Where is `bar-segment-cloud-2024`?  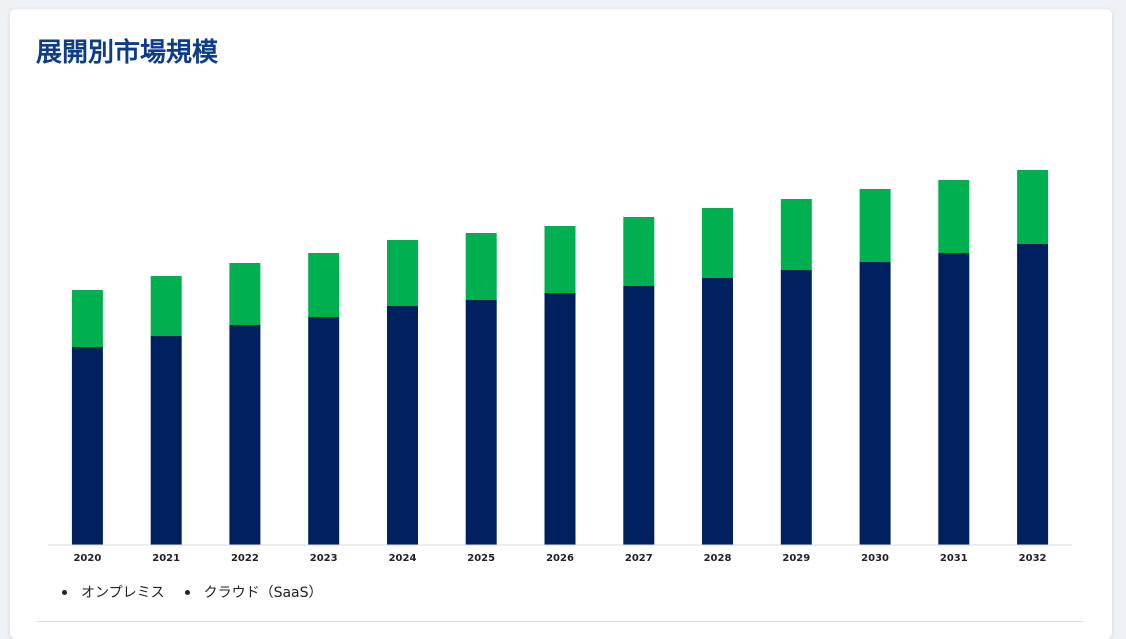
bar-segment-cloud-2024 is located at coordinates (402, 273).